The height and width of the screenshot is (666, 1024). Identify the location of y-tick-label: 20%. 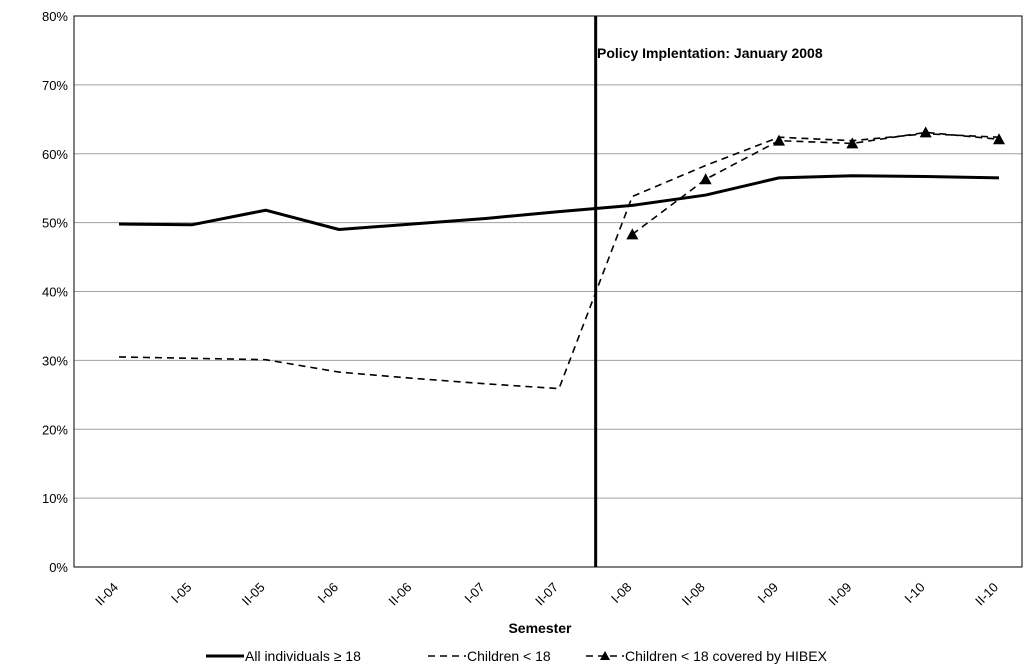
(55, 429).